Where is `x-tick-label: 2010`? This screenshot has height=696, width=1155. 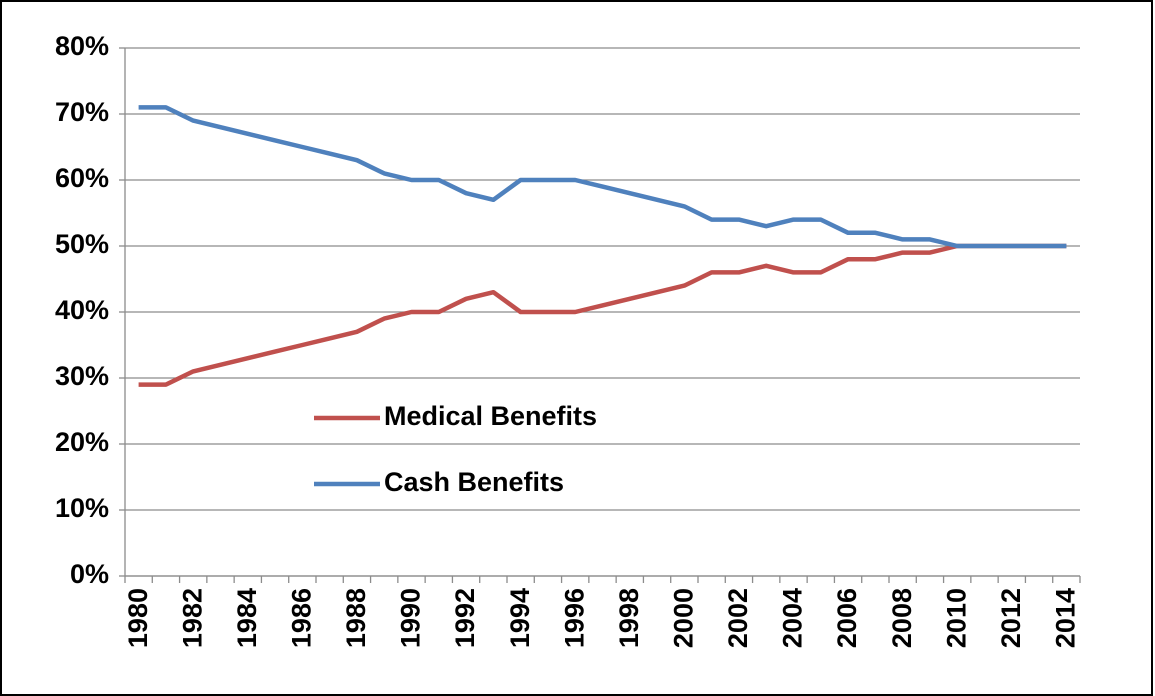 x-tick-label: 2010 is located at coordinates (956, 618).